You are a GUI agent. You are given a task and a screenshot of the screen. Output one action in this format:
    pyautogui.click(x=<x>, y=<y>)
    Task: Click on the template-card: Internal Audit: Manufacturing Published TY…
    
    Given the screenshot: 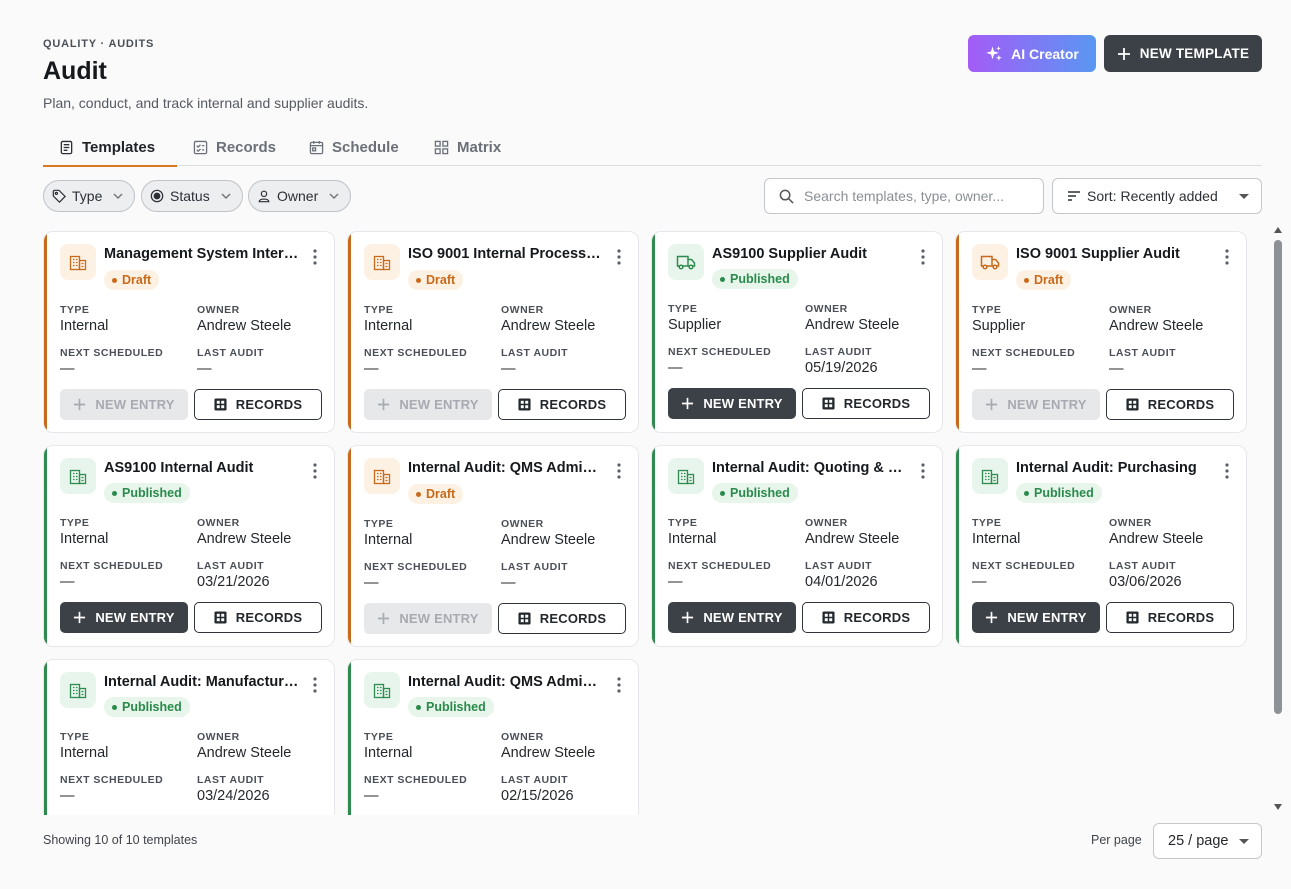 What is the action you would take?
    pyautogui.click(x=189, y=737)
    